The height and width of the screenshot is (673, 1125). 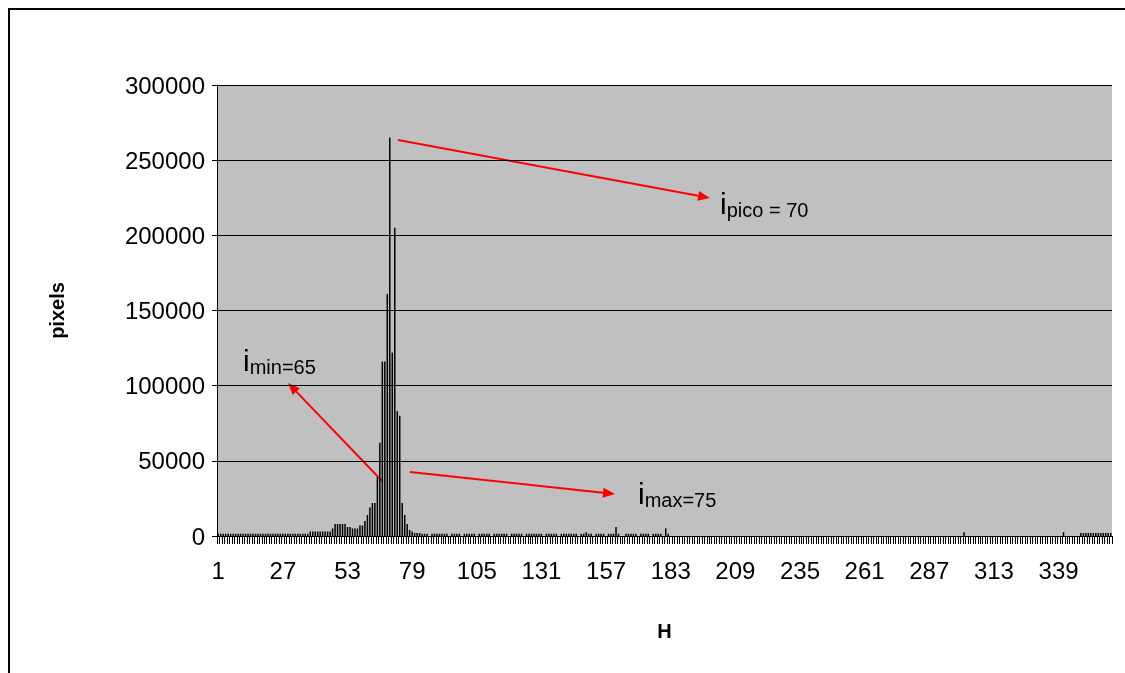 I want to click on x-axis-title: H, so click(x=664, y=631).